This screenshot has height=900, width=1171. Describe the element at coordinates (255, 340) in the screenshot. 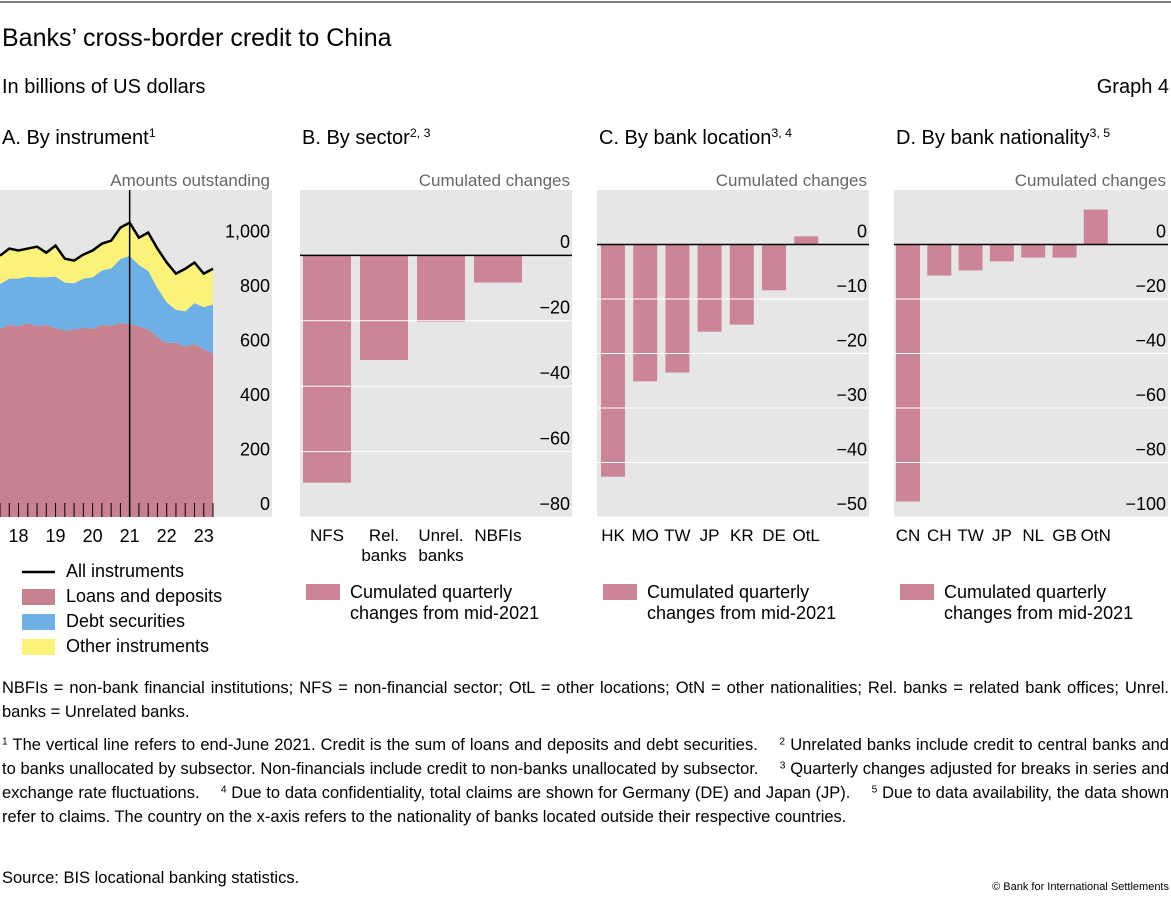

I see `y-tick-label: 600` at that location.